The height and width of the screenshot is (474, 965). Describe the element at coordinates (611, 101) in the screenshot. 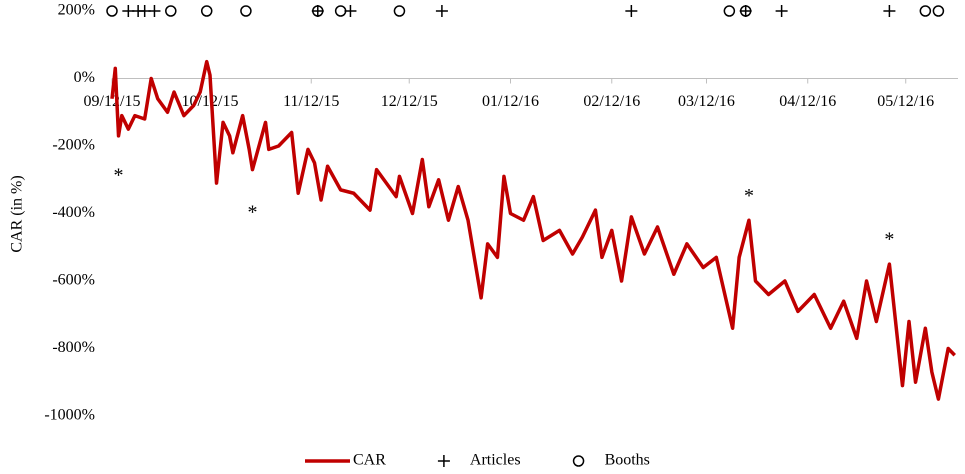

I see `x-tick-label: 02/12/16` at that location.